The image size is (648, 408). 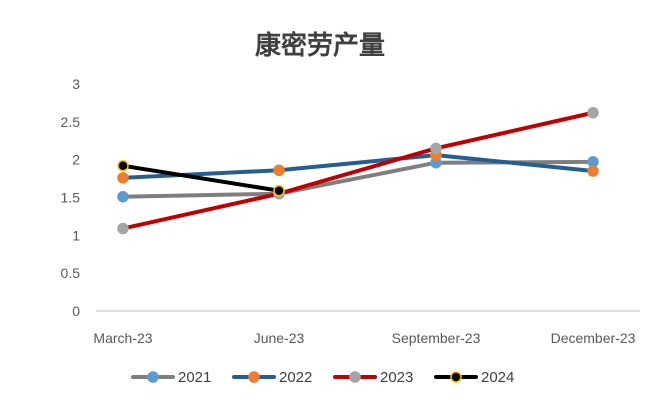 I want to click on legend-label: 2023, so click(x=396, y=377).